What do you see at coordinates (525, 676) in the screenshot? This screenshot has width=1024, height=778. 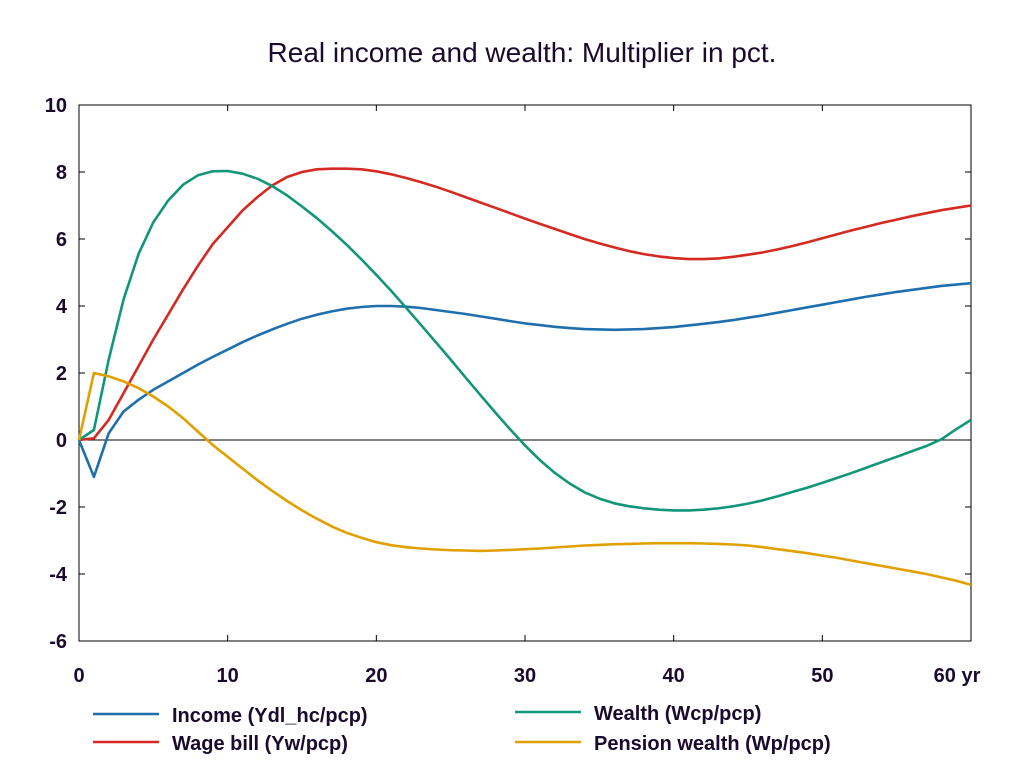 I see `x-tick-label: 30` at bounding box center [525, 676].